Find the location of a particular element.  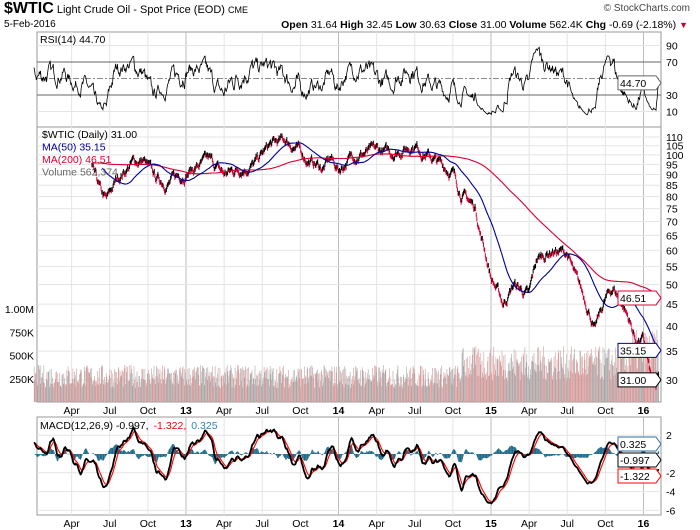

price-axis-label: 35 is located at coordinates (672, 352).